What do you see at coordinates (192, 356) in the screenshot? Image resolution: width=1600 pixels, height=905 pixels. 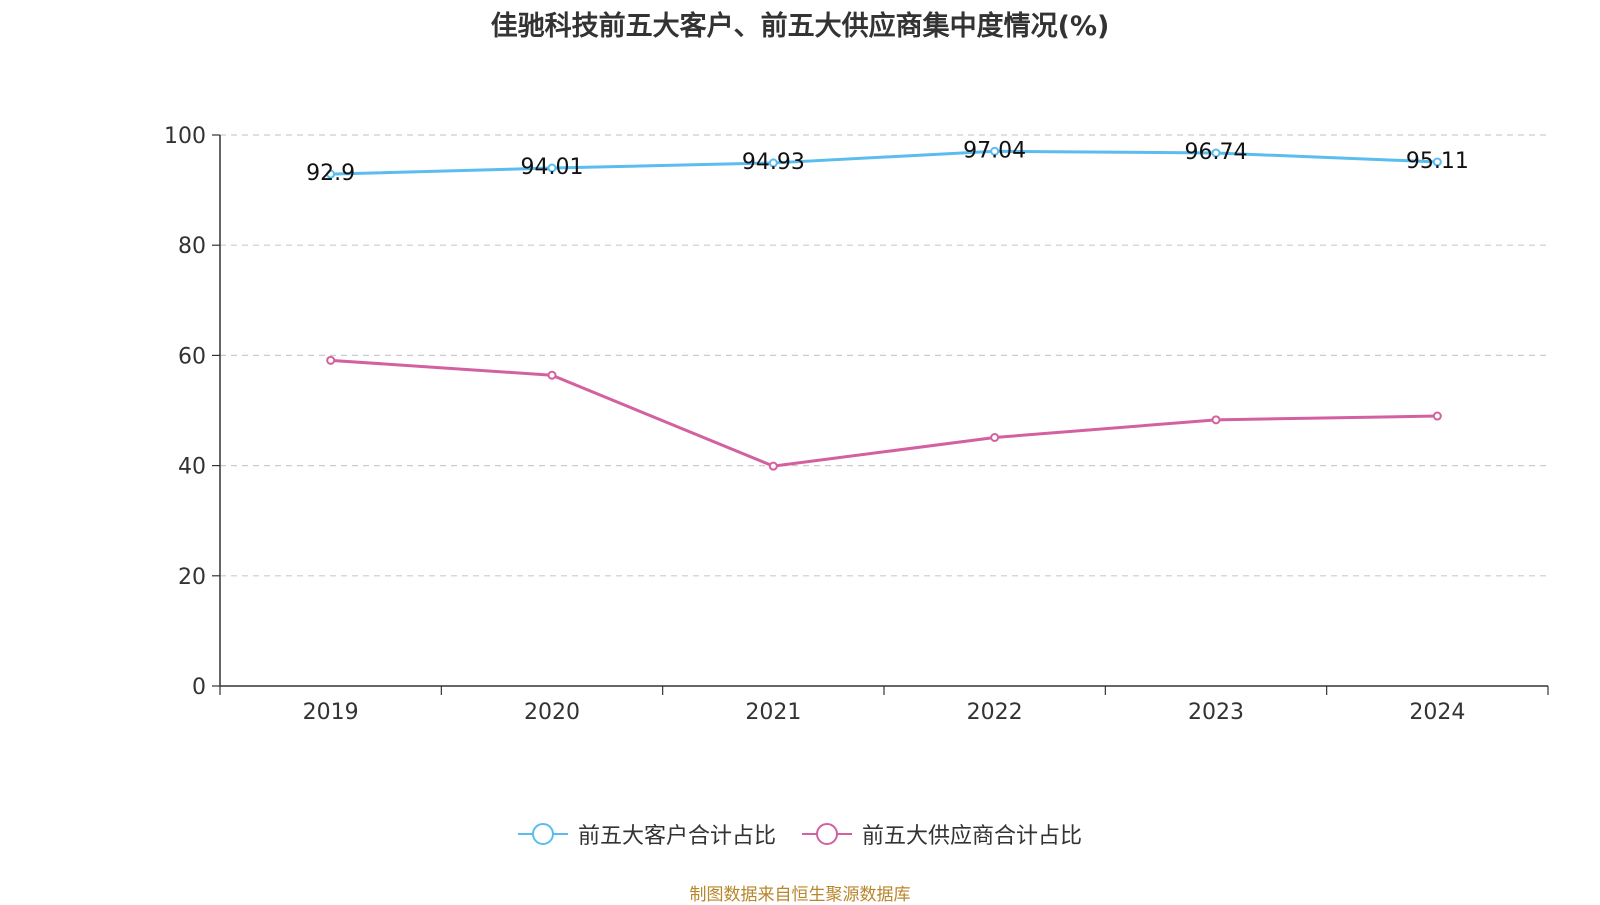 I see `y-tick-label-60: 60` at bounding box center [192, 356].